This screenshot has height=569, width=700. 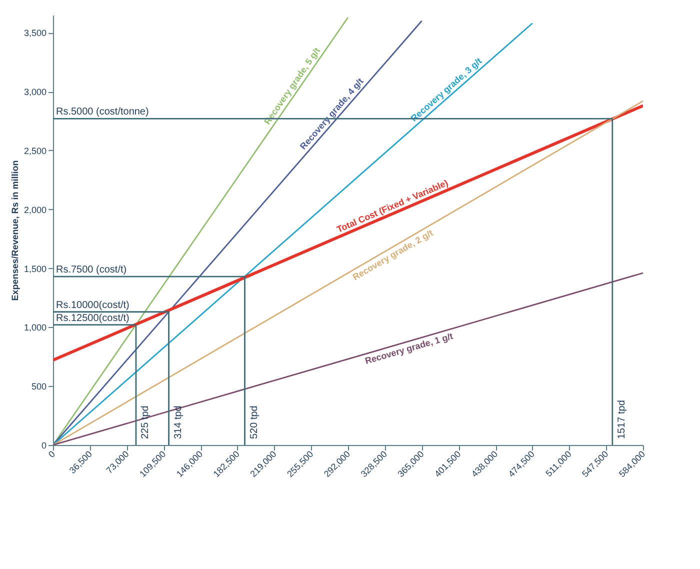 What do you see at coordinates (145, 422) in the screenshot?
I see `ref-line-label: 225 tpd` at bounding box center [145, 422].